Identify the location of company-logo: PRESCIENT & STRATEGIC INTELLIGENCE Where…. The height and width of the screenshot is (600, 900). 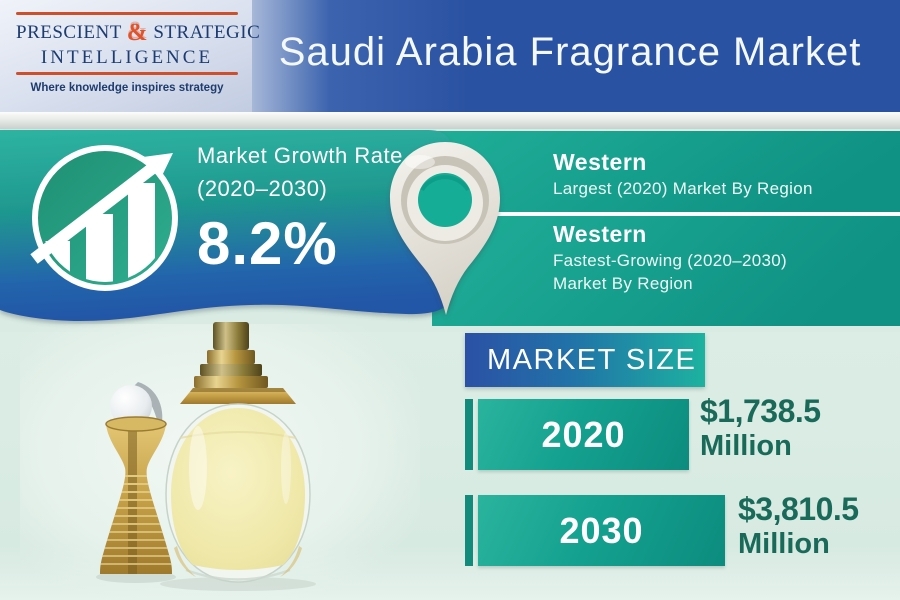
(130, 56).